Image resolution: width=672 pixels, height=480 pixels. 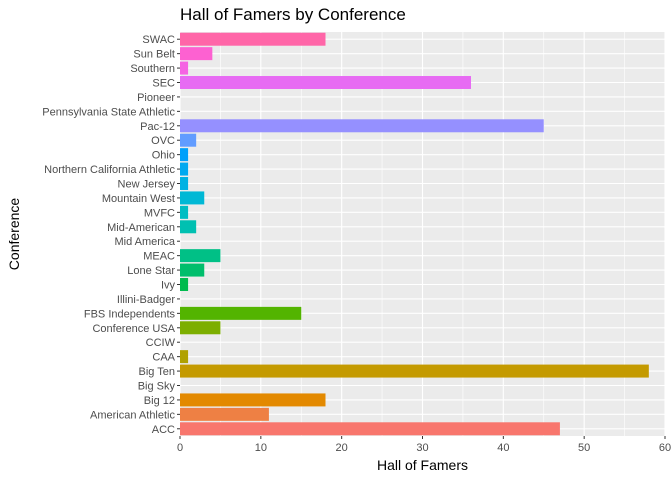 What do you see at coordinates (163, 430) in the screenshot?
I see `y-tick-label: ACC` at bounding box center [163, 430].